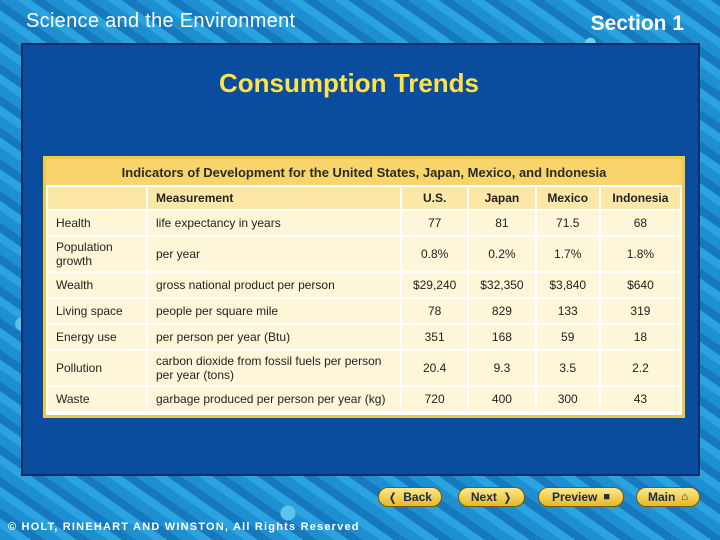  What do you see at coordinates (97, 198) in the screenshot?
I see `column-header` at bounding box center [97, 198].